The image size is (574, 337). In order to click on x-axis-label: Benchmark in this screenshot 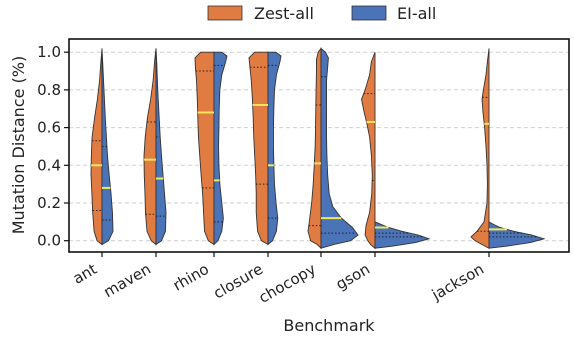, I will do `click(329, 325)`.